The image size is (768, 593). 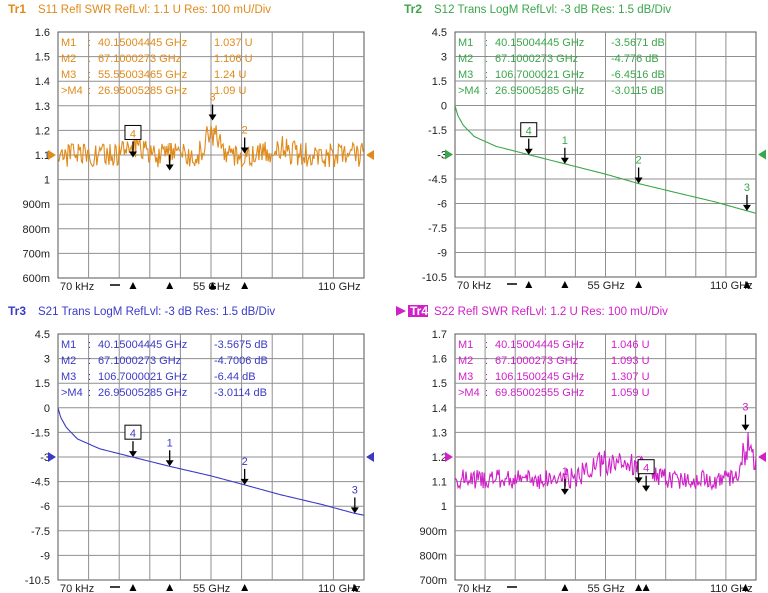 What do you see at coordinates (401, 311) in the screenshot?
I see `trace-arrow-icon` at bounding box center [401, 311].